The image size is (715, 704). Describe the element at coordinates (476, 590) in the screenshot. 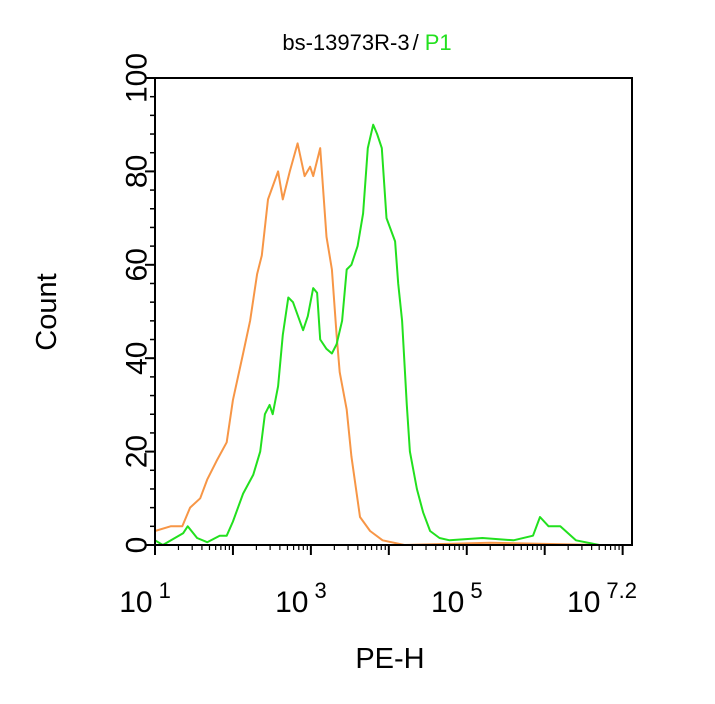

I see `x-tick-exponent: 5` at that location.